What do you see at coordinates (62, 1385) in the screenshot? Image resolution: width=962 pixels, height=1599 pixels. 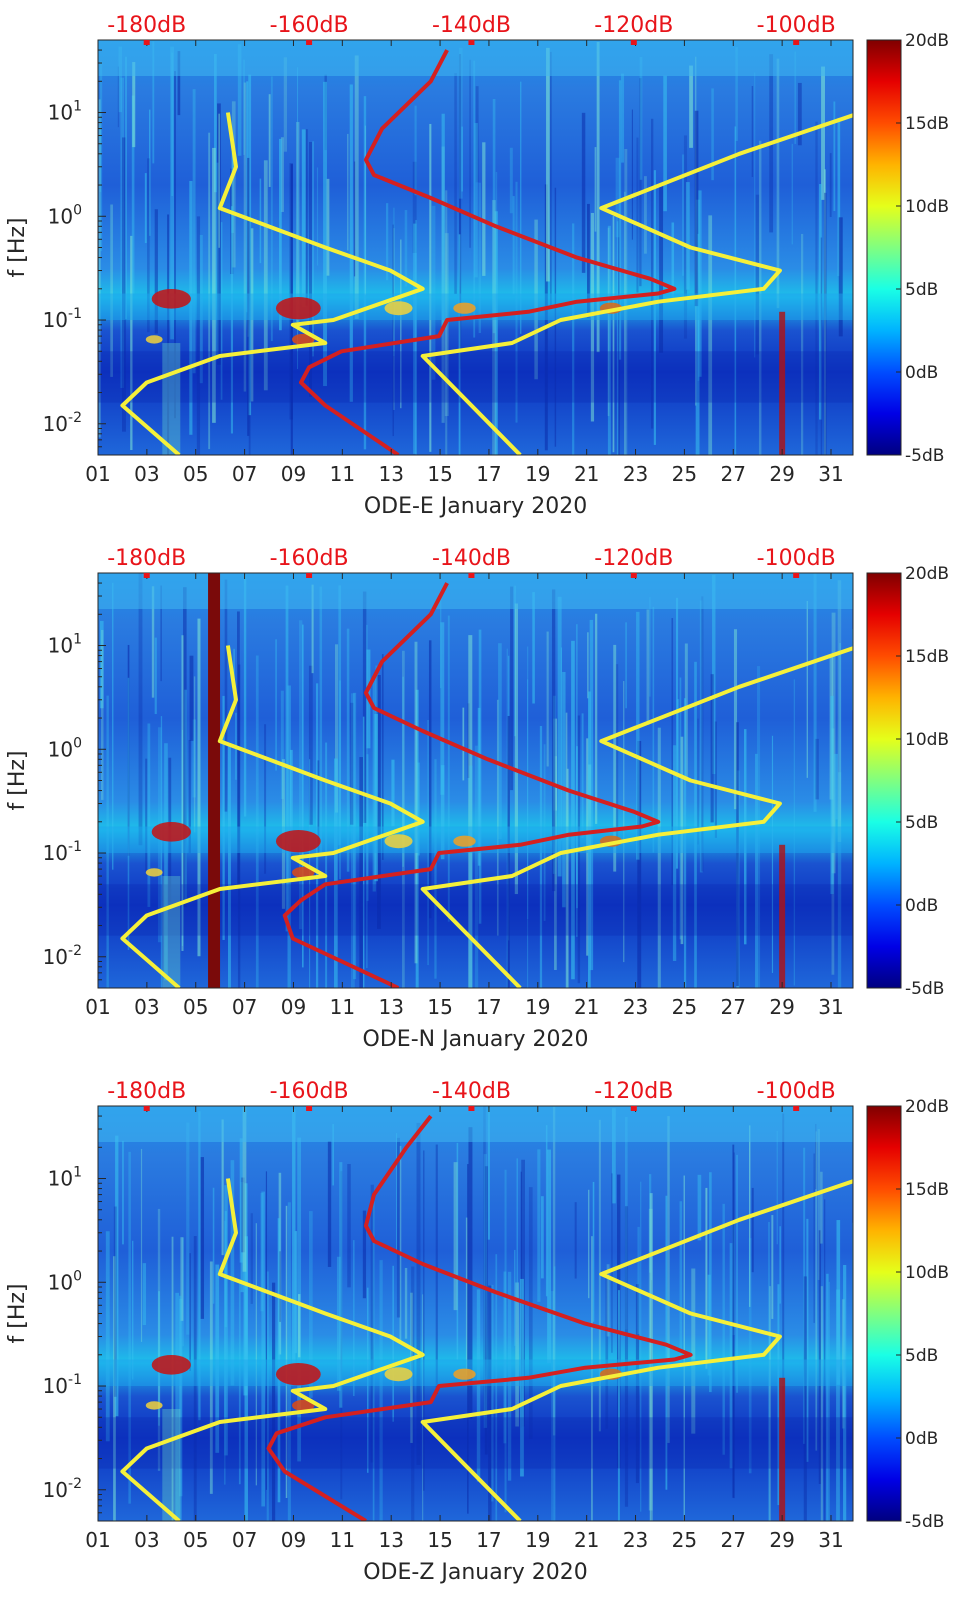 I see `y-tick-label: 10-1` at bounding box center [62, 1385].